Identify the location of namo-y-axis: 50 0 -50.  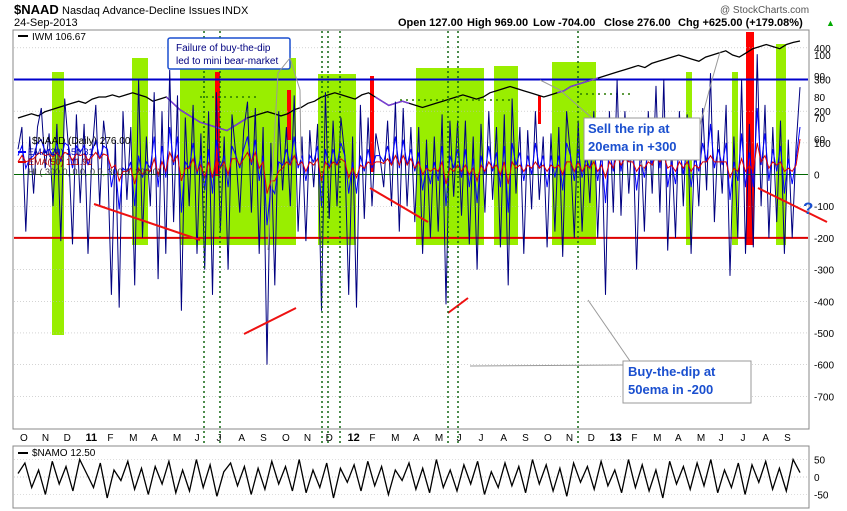
(821, 479).